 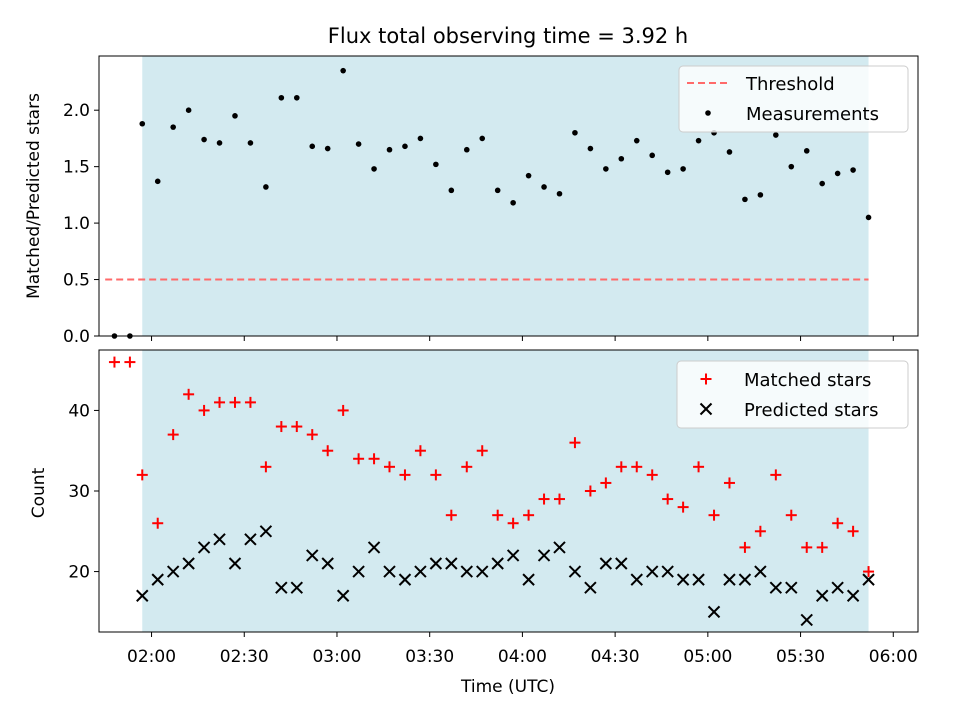 What do you see at coordinates (244, 657) in the screenshot?
I see `x-tick-label: 02:30` at bounding box center [244, 657].